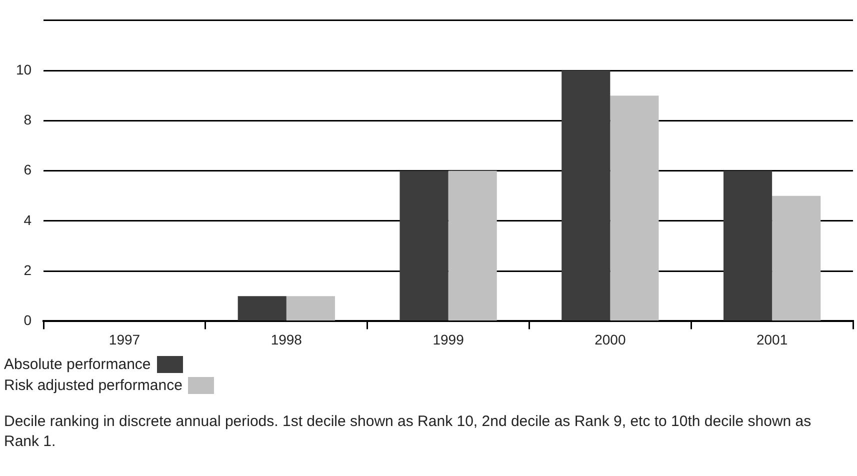 The height and width of the screenshot is (476, 857). I want to click on x-tick-label: 1998, so click(286, 339).